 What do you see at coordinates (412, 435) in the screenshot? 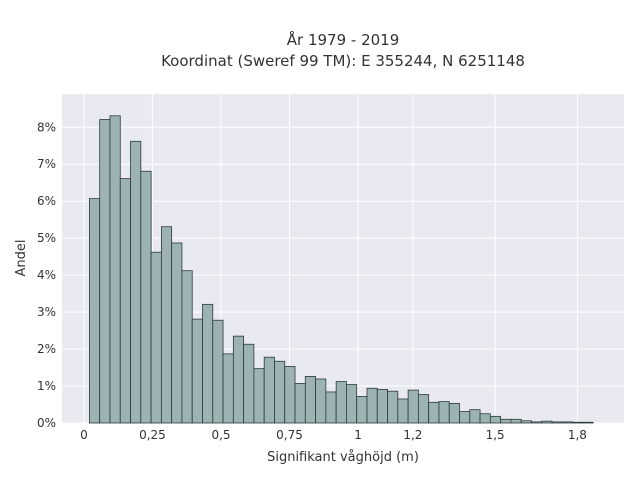
I see `x-tick-label-5: 1,2` at bounding box center [412, 435].